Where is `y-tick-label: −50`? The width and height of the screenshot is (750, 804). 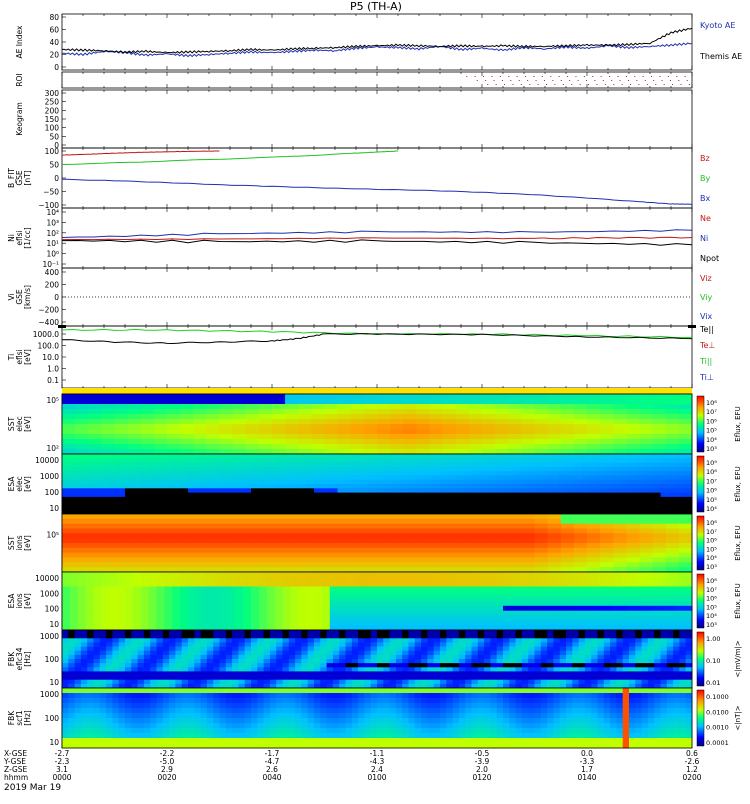 y-tick-label: −50 is located at coordinates (51, 192).